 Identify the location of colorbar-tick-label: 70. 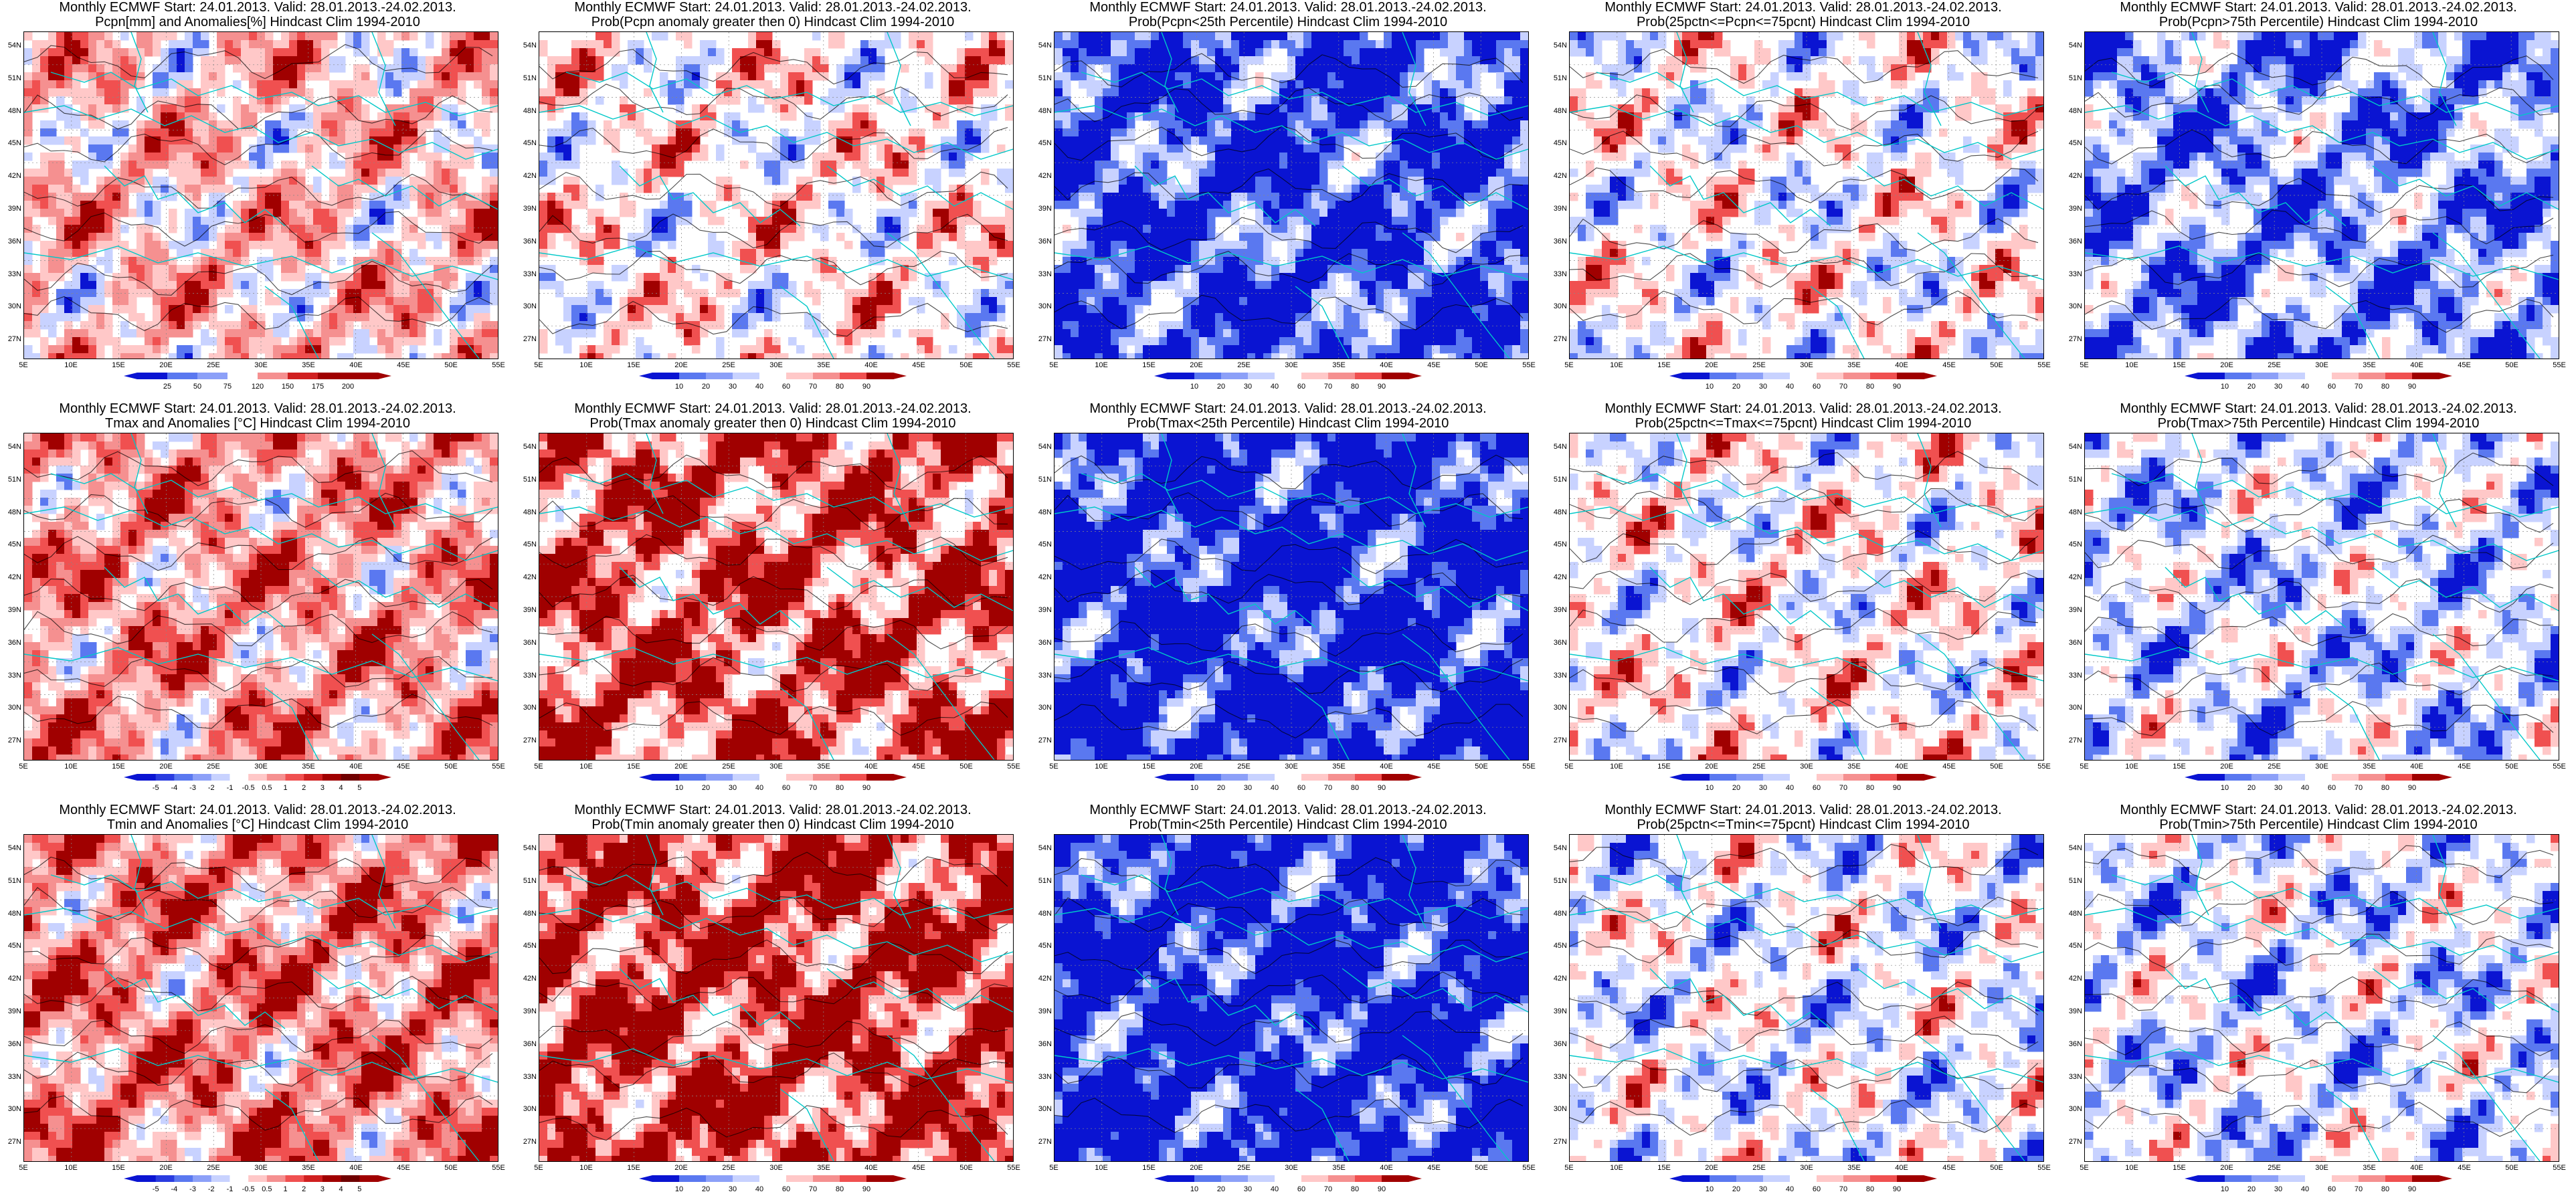
(1328, 1189).